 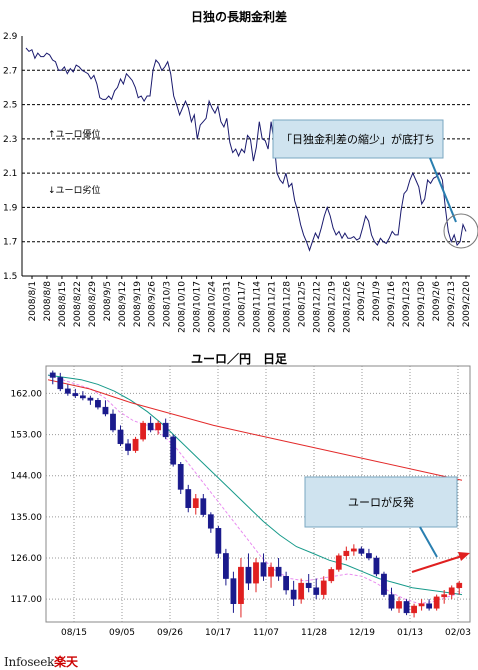 I want to click on chart1-annotation-up: ↑ユーロ優位, so click(x=74, y=134).